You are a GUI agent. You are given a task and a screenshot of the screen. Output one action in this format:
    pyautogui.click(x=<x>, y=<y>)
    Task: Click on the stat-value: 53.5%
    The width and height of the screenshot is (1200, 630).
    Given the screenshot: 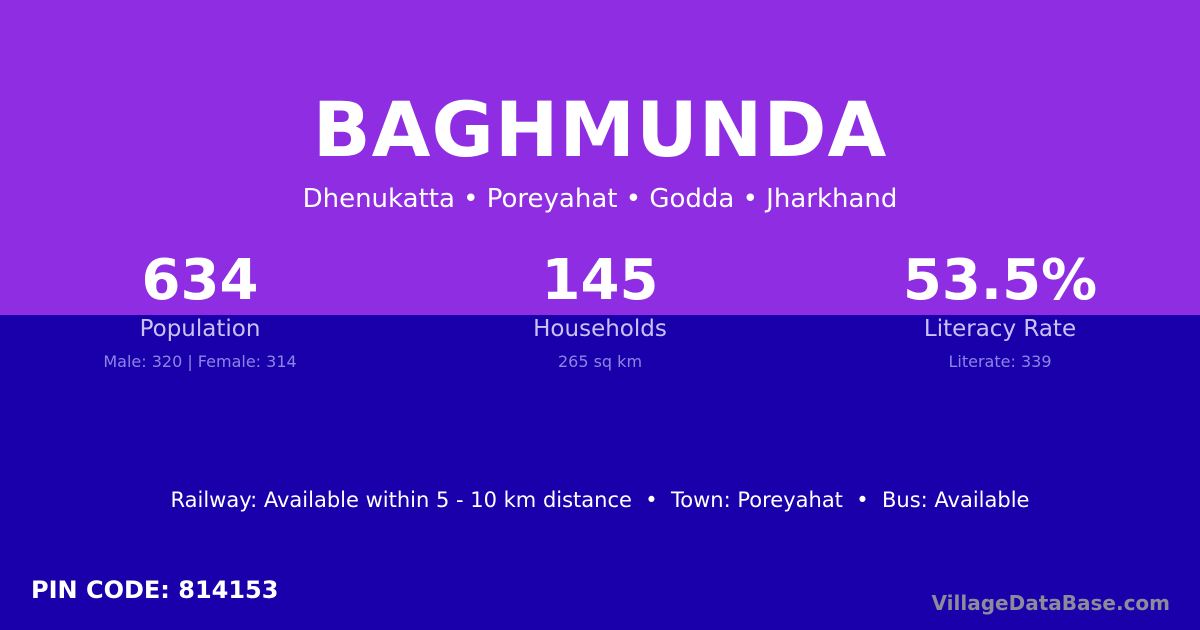 What is the action you would take?
    pyautogui.click(x=1000, y=280)
    